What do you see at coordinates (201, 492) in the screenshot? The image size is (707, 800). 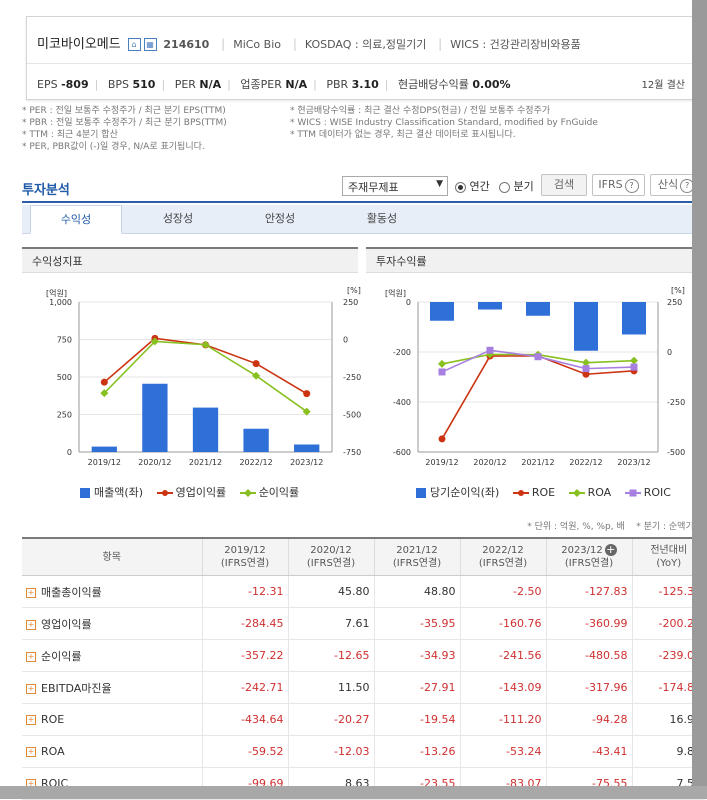 I see `legend-label: 영업이익률` at bounding box center [201, 492].